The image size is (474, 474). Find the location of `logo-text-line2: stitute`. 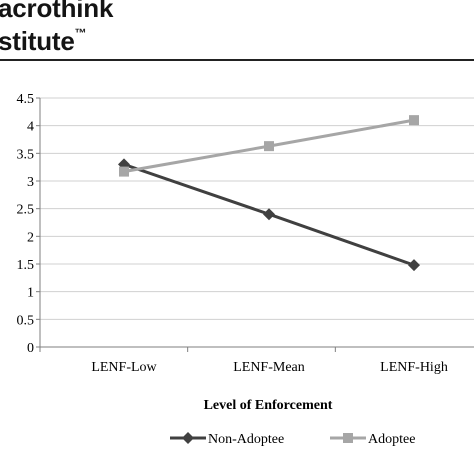

logo-text-line2: stitute is located at coordinates (37, 41).